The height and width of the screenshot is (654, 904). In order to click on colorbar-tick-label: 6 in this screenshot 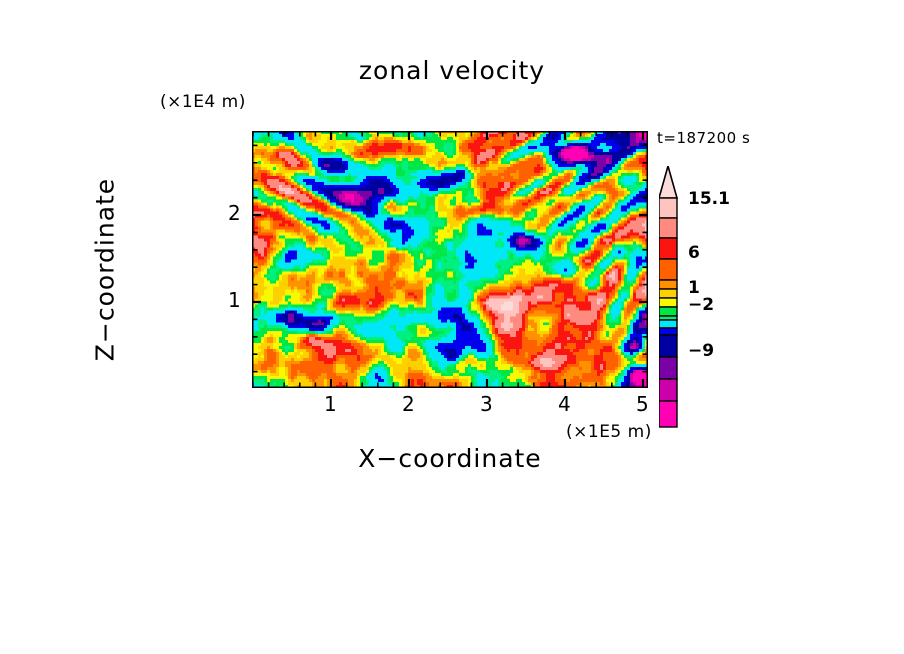, I will do `click(694, 253)`.